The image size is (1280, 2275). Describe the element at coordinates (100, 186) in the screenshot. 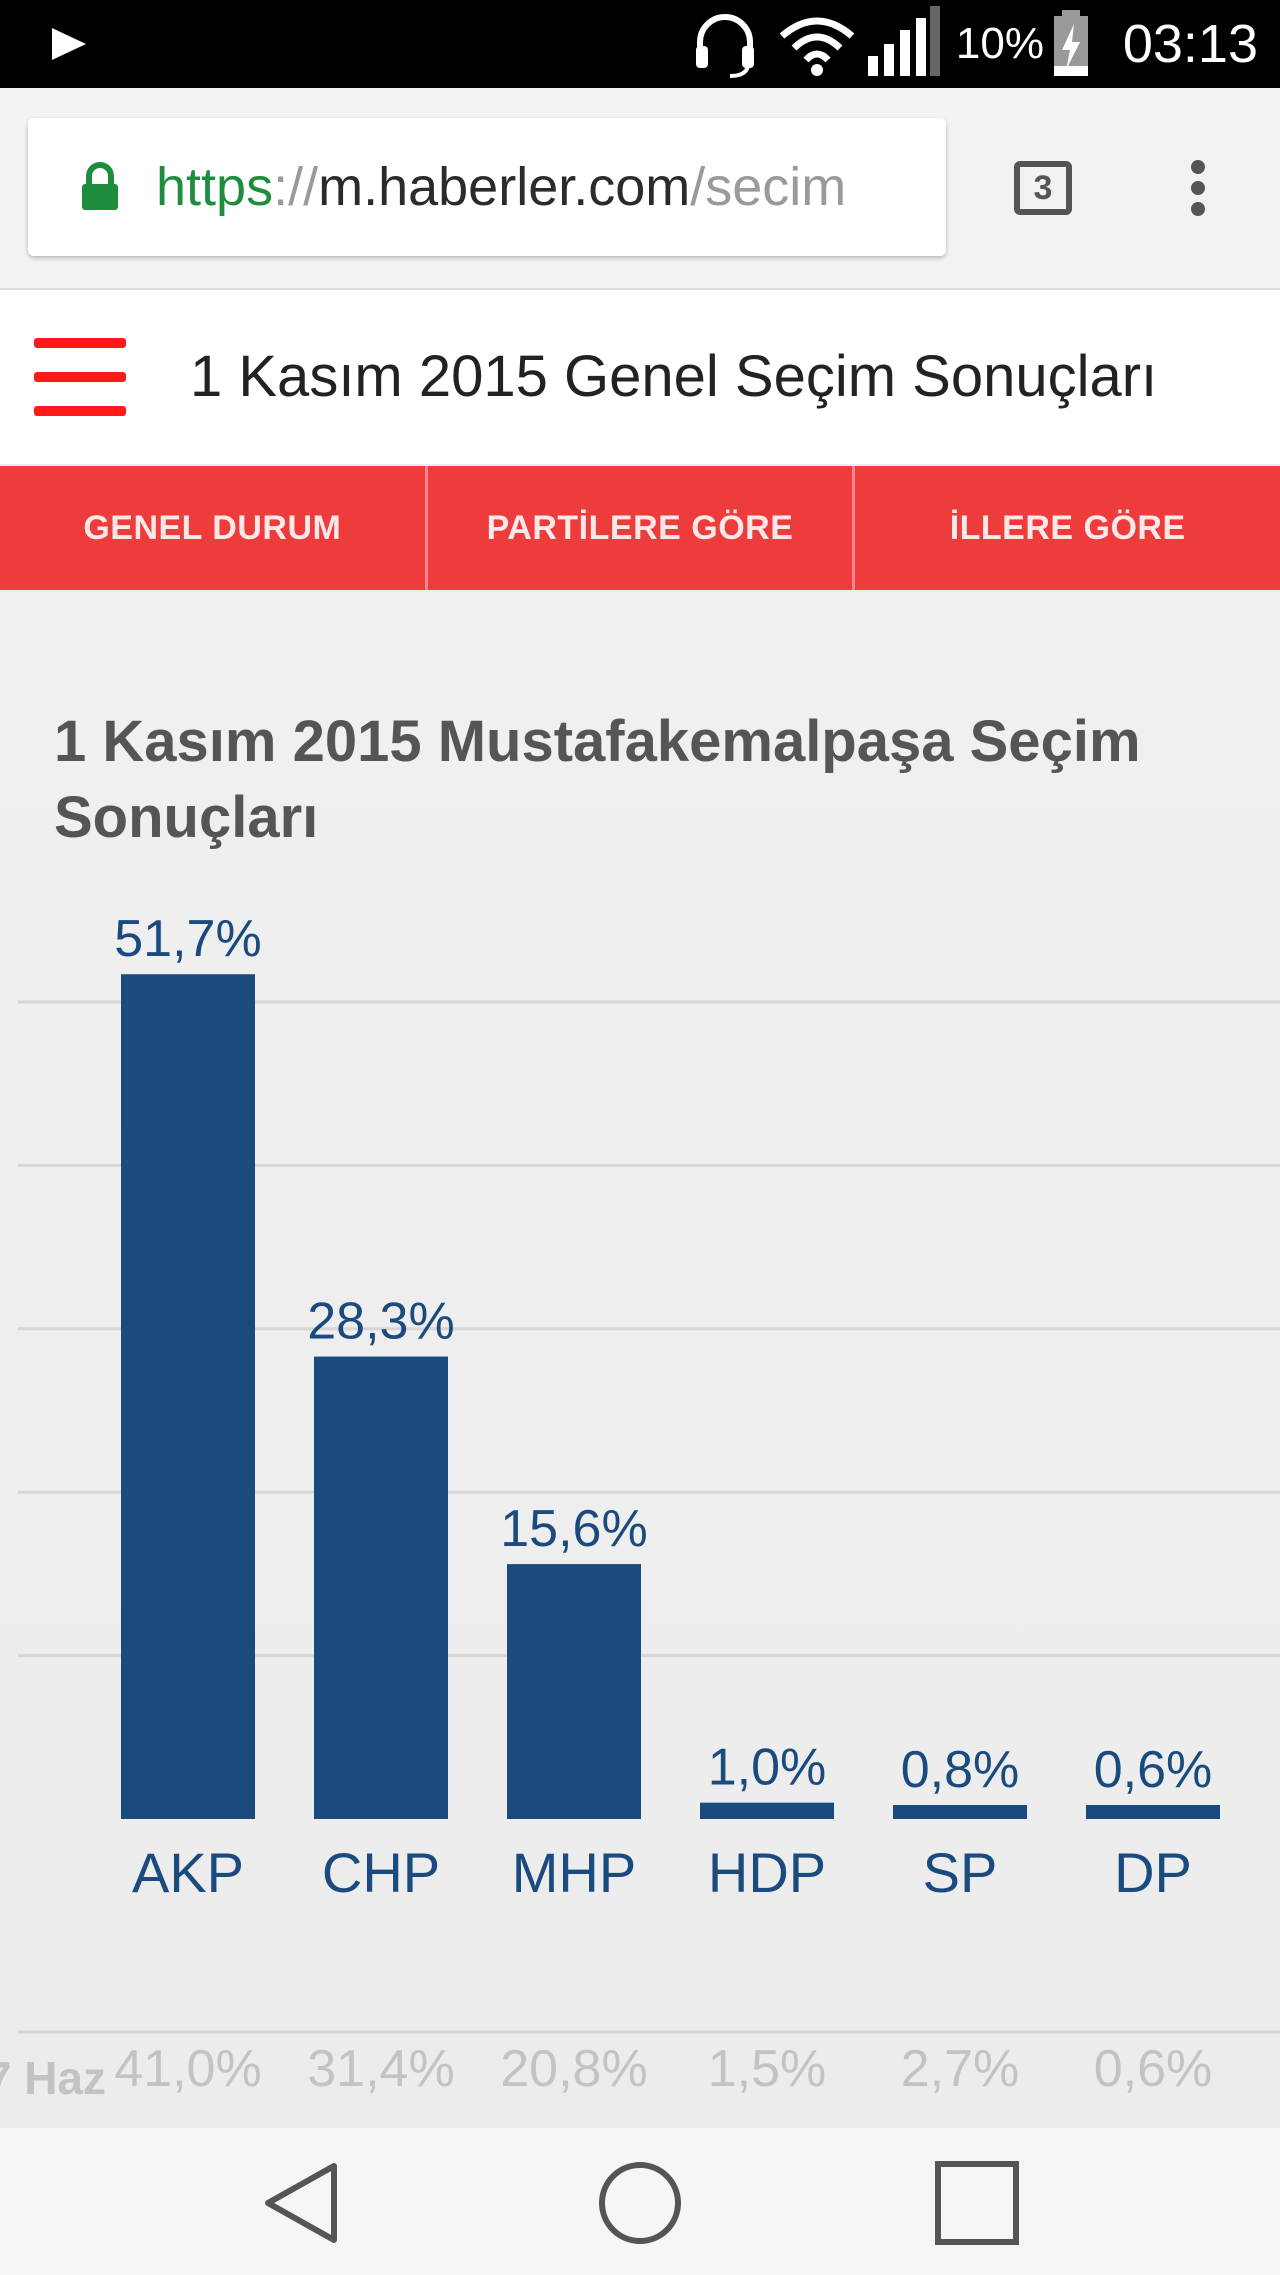

I see `lock-icon` at that location.